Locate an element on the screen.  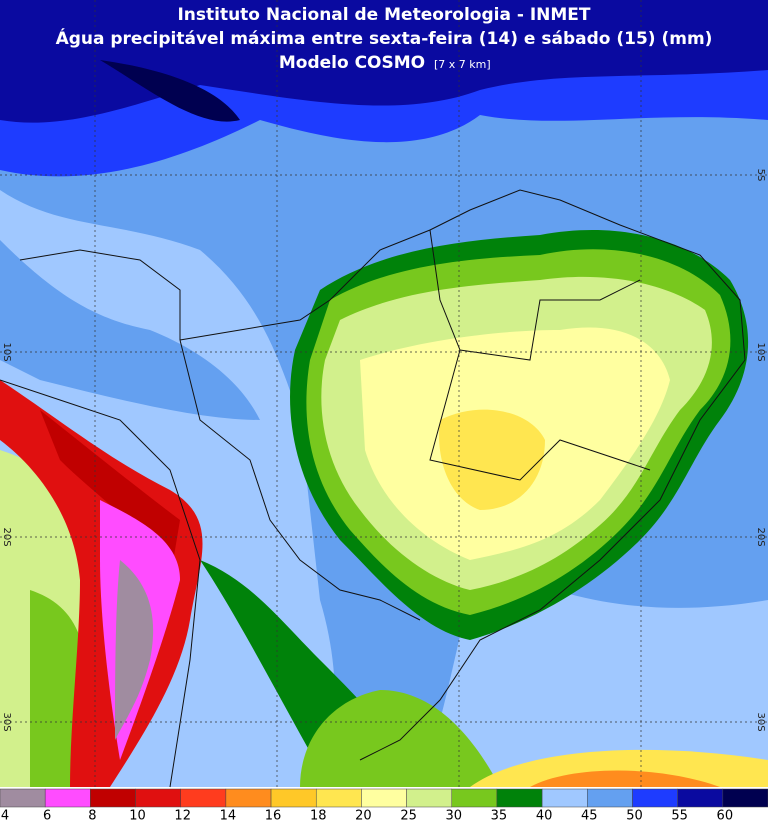
field-darkblue is located at coordinates (384, 61).